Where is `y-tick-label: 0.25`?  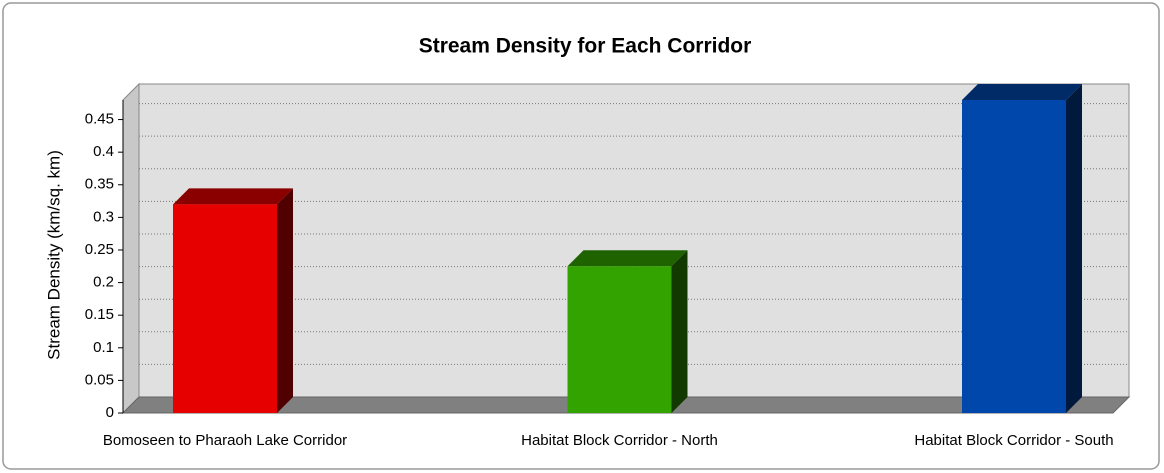
y-tick-label: 0.25 is located at coordinates (99, 249).